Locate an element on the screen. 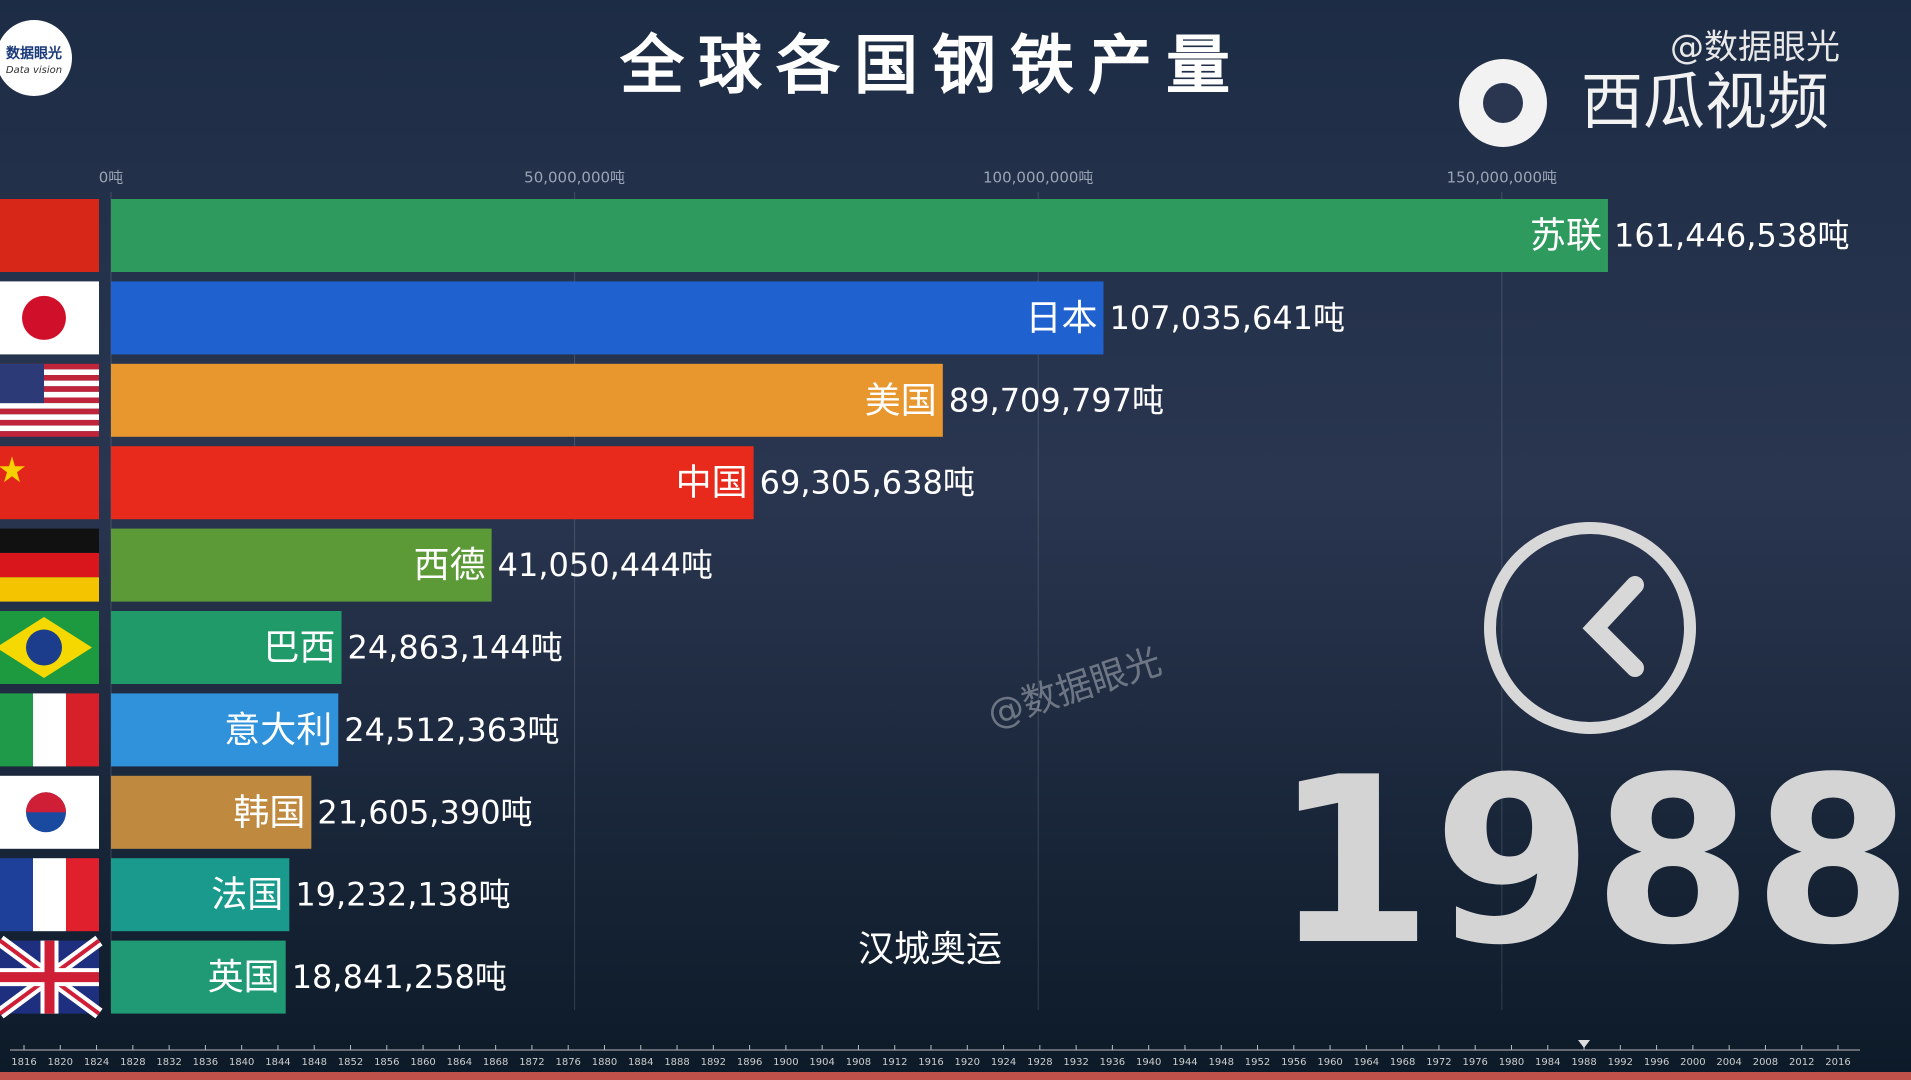 The width and height of the screenshot is (1911, 1080). value-label: 107,035,641吨 is located at coordinates (1227, 318).